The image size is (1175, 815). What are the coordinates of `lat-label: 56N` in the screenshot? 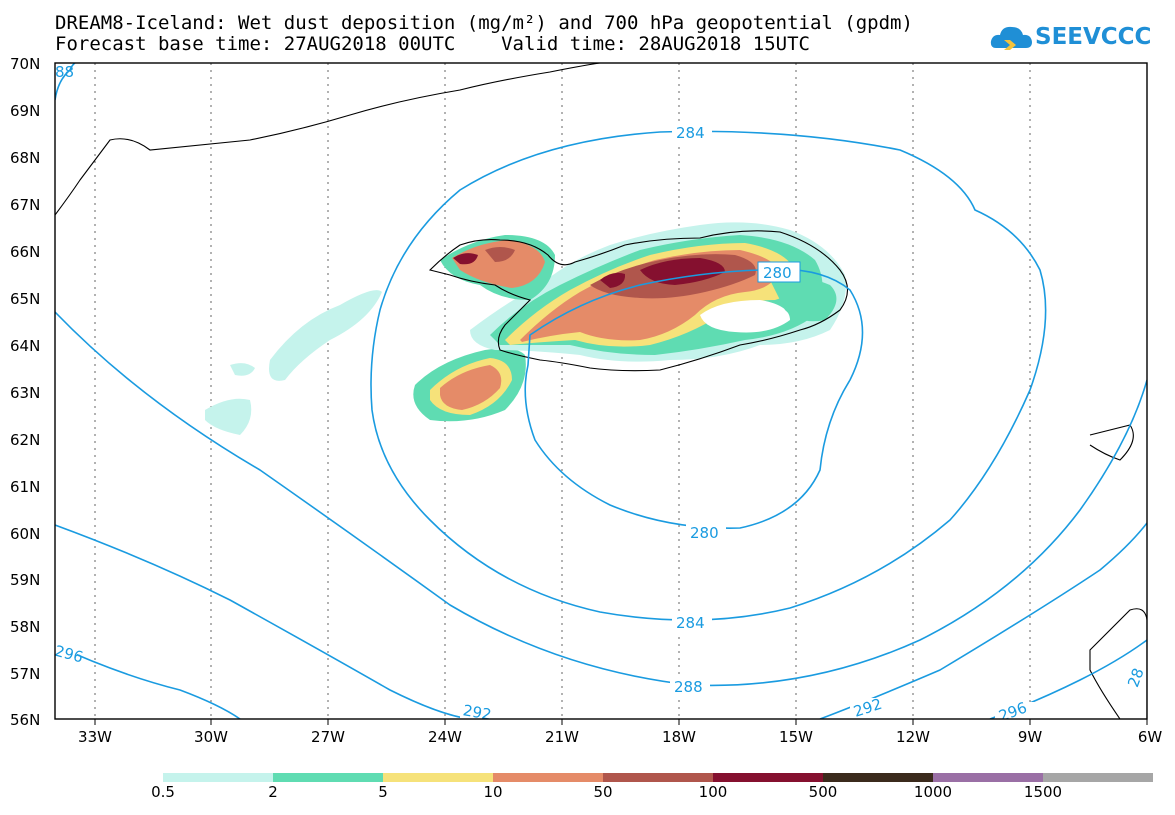 It's located at (25, 720).